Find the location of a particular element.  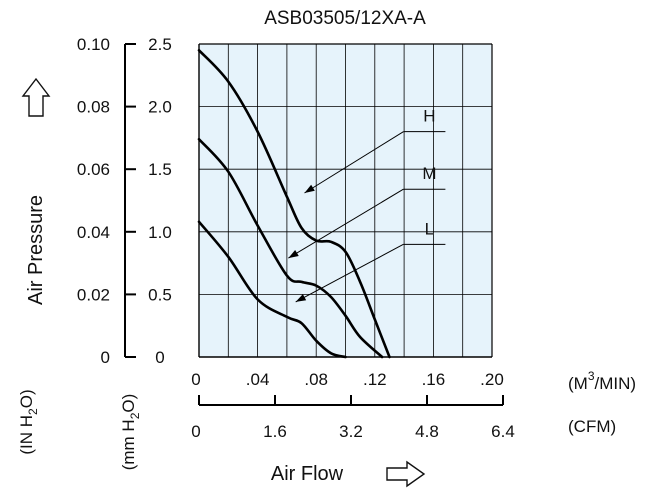

y-in-tick-label: 0.10 is located at coordinates (93, 44).